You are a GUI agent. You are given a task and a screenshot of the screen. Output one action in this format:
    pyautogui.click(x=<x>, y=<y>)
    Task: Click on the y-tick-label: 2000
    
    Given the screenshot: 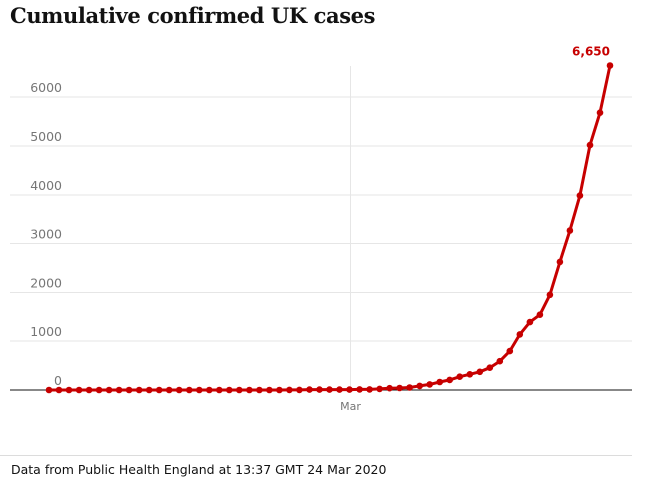 What is the action you would take?
    pyautogui.click(x=46, y=282)
    